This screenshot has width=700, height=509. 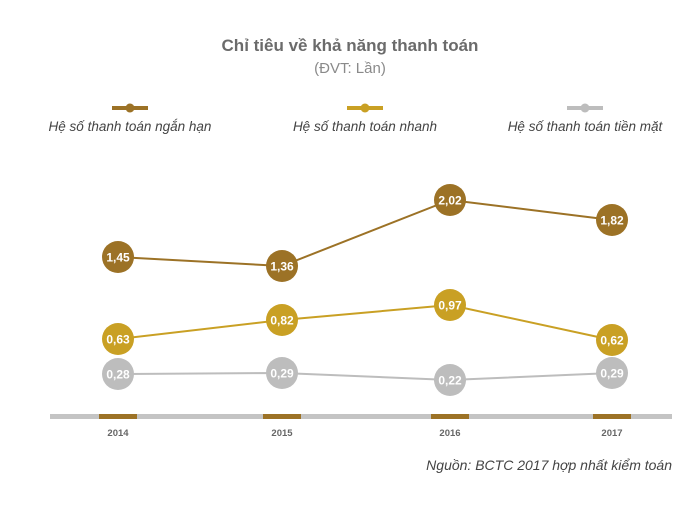 What do you see at coordinates (549, 465) in the screenshot?
I see `source-note: Nguồn: BCTC 2017 hợp nhất kiểm toán` at bounding box center [549, 465].